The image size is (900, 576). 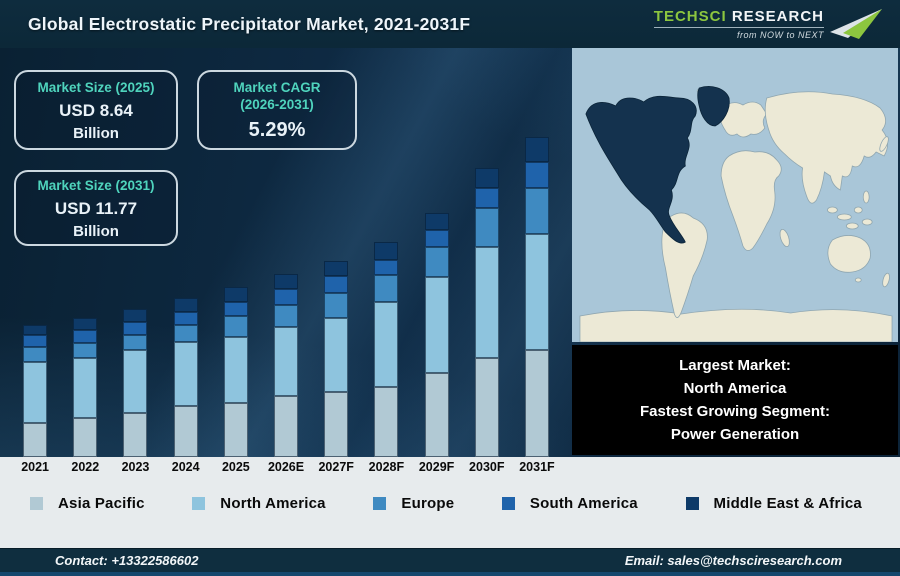 What do you see at coordinates (85, 467) in the screenshot?
I see `x-axis-label-2022: 2022` at bounding box center [85, 467].